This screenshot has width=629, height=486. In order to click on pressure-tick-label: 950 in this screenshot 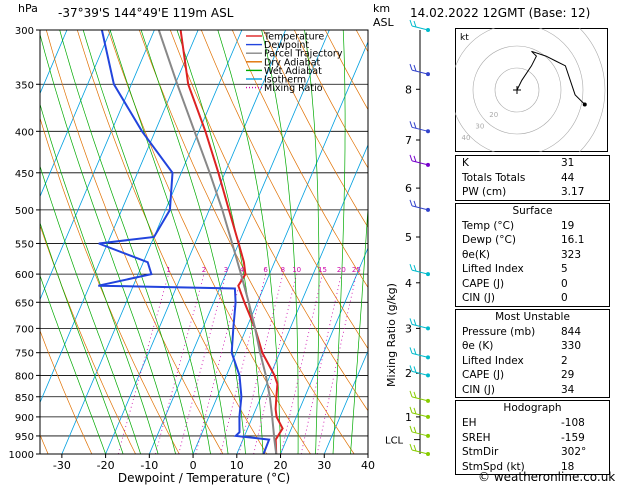, I will do `click(24, 437)`.